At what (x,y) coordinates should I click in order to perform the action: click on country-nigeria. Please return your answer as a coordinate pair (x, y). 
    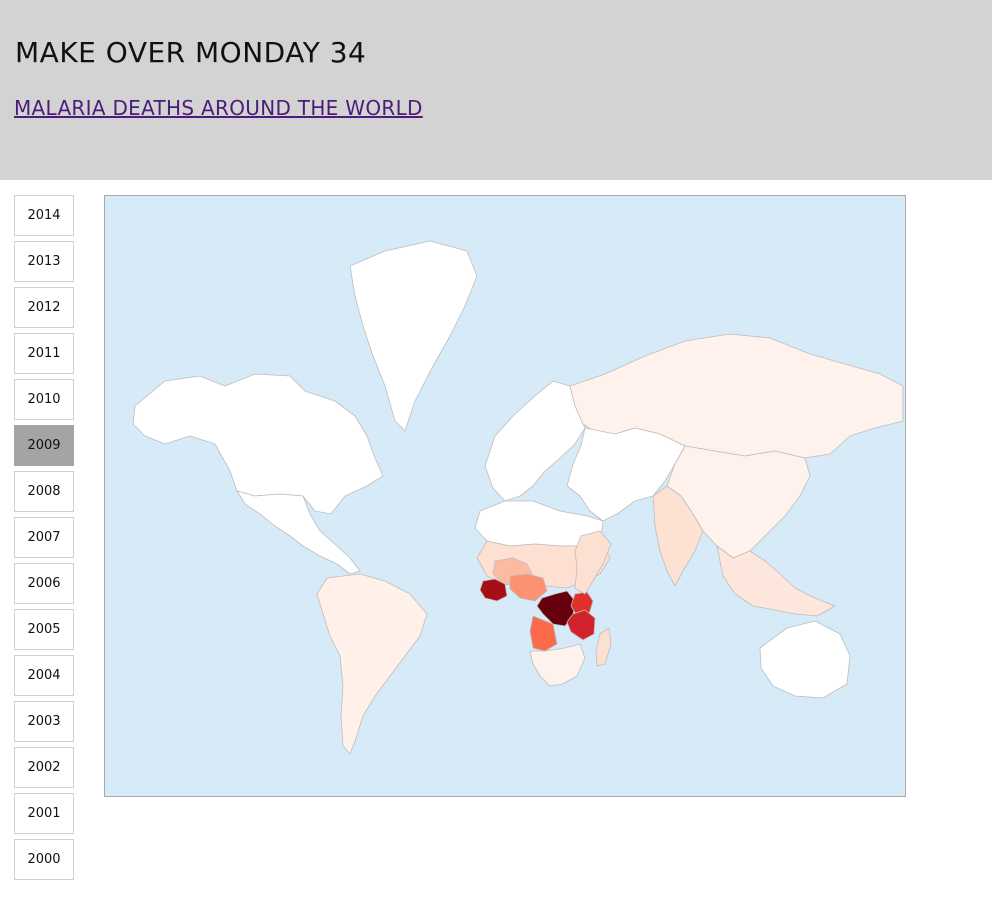
    Looking at the image, I should click on (528, 587).